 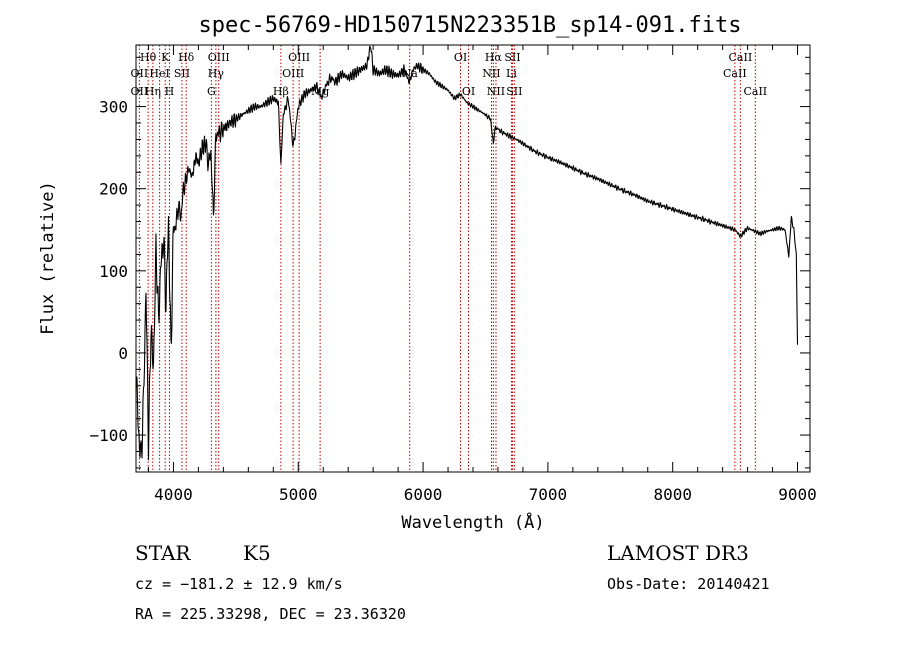 What do you see at coordinates (153, 91) in the screenshot?
I see `line-label-row3-1: Hη` at bounding box center [153, 91].